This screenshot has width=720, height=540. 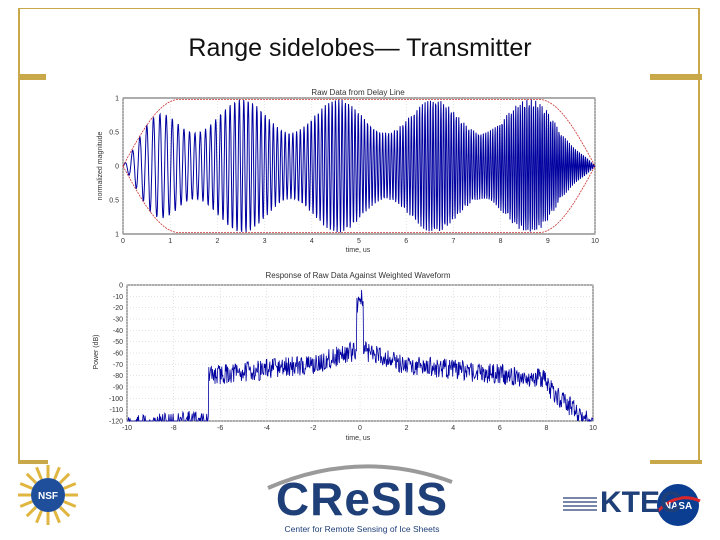 I want to click on nasa-label: NASA, so click(x=678, y=506).